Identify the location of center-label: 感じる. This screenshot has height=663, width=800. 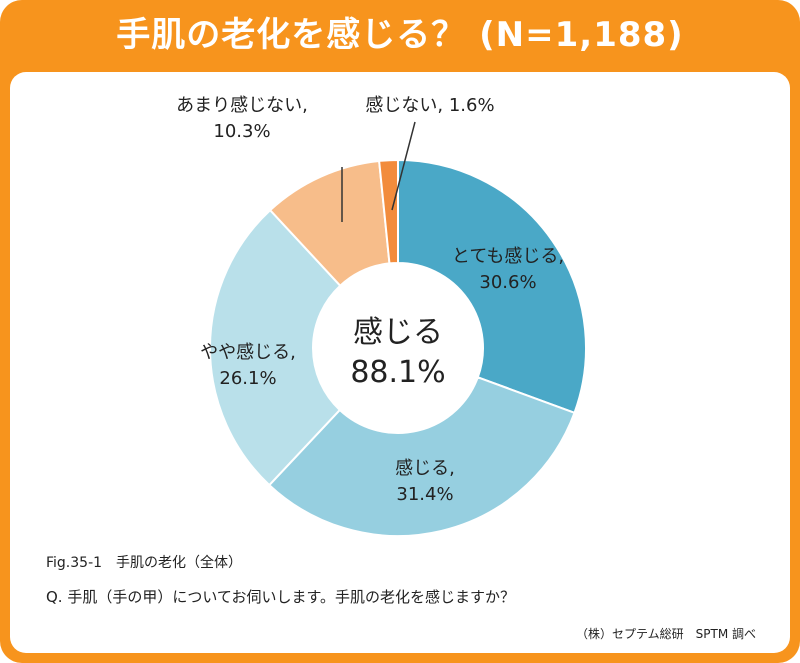
(398, 332).